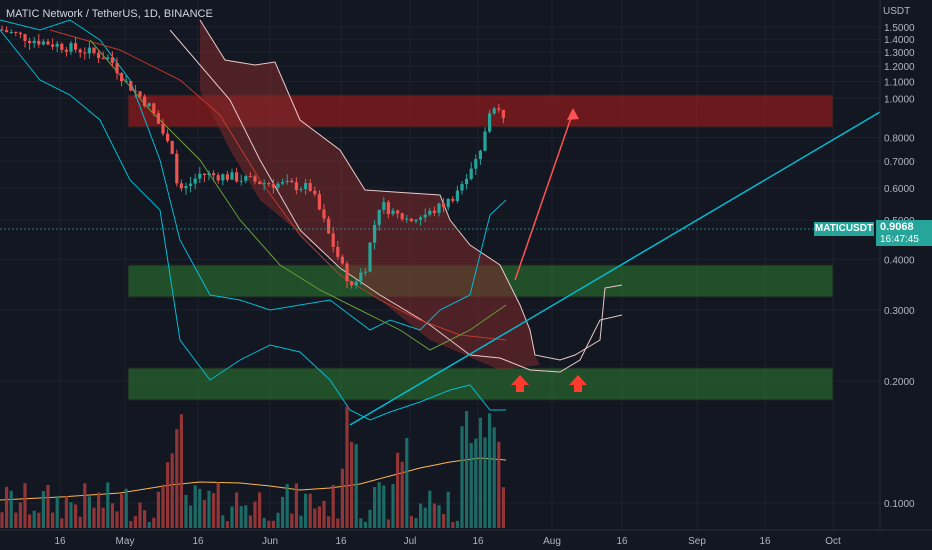 The height and width of the screenshot is (550, 932). I want to click on chart-title: MATIC Network / TetherUS, 1D, BINANCE, so click(109, 14).